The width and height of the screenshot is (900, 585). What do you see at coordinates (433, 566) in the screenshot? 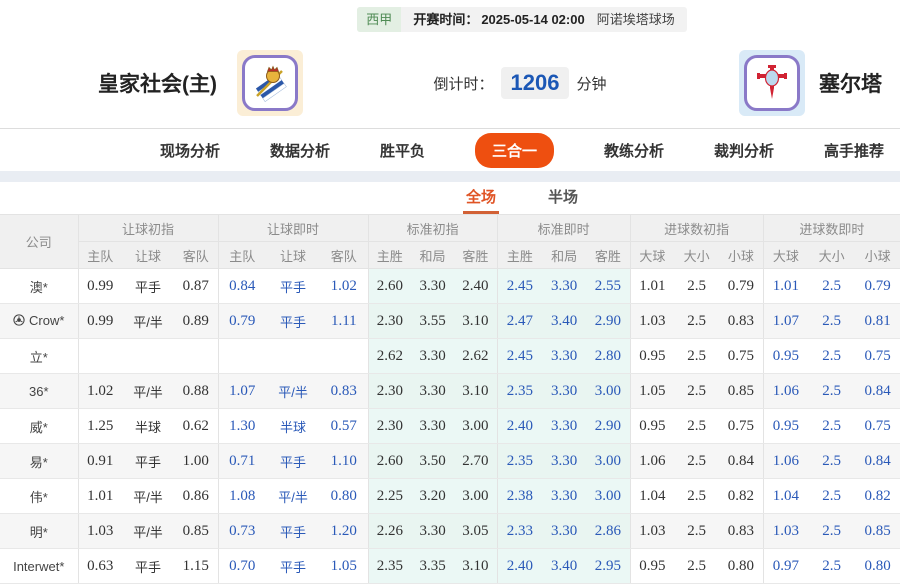
I see `odds-cell: 3.35` at bounding box center [433, 566].